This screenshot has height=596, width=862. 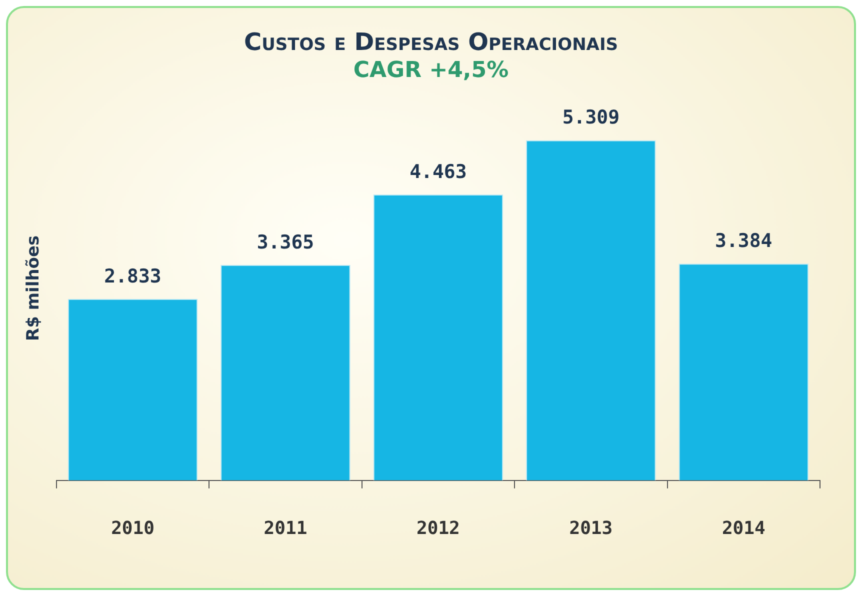 What do you see at coordinates (438, 171) in the screenshot?
I see `data-label: 4.463` at bounding box center [438, 171].